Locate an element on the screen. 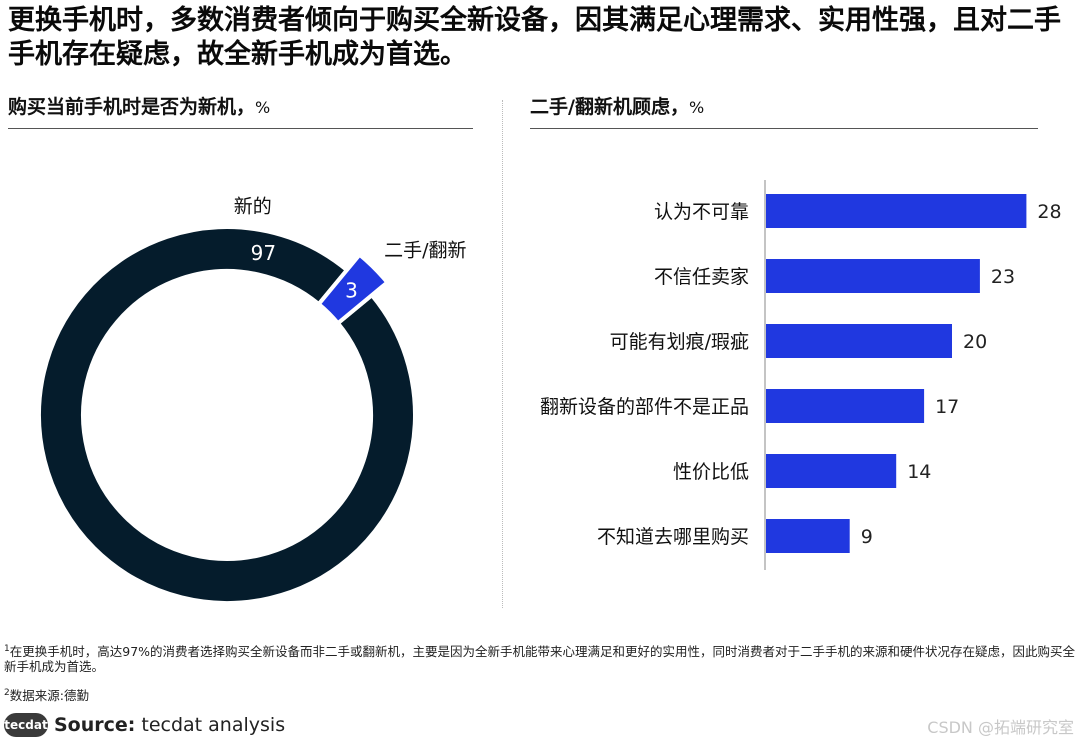  donut-chart-title: 购买当前手机时是否为新机，% is located at coordinates (139, 105).